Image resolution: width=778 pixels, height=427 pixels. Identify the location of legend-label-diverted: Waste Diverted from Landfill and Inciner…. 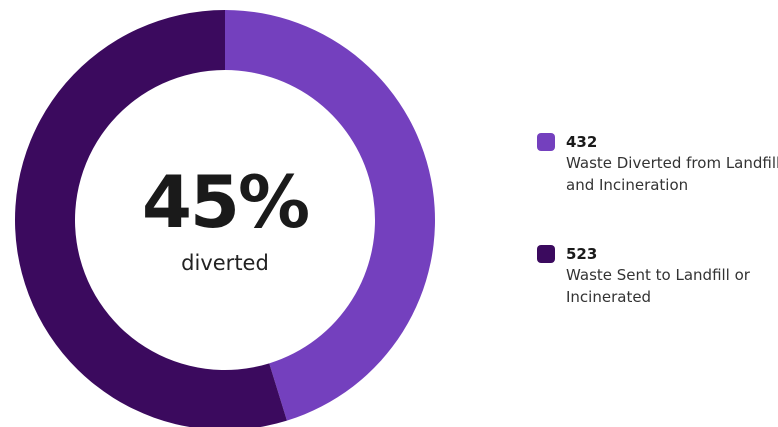
(672, 174).